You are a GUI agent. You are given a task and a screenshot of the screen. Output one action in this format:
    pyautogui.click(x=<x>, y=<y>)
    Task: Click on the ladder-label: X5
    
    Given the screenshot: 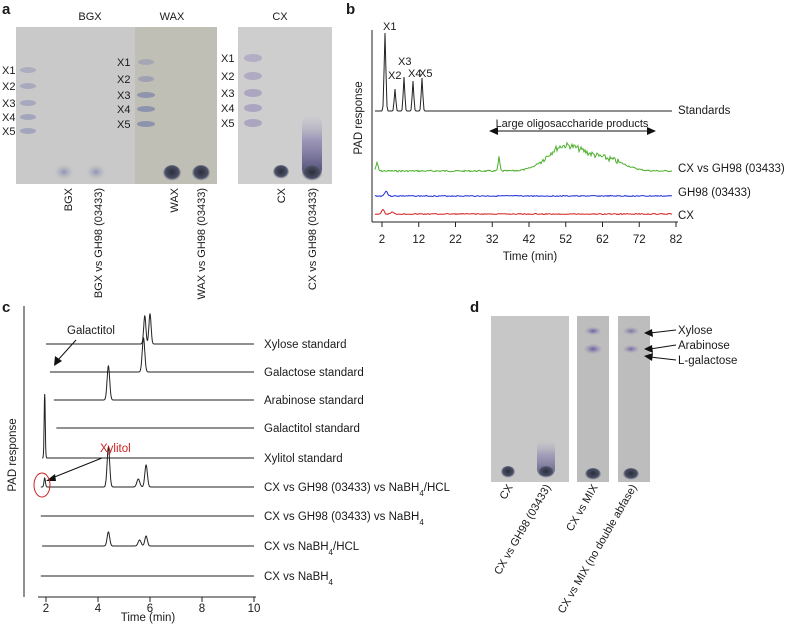 What is the action you would take?
    pyautogui.click(x=123, y=125)
    